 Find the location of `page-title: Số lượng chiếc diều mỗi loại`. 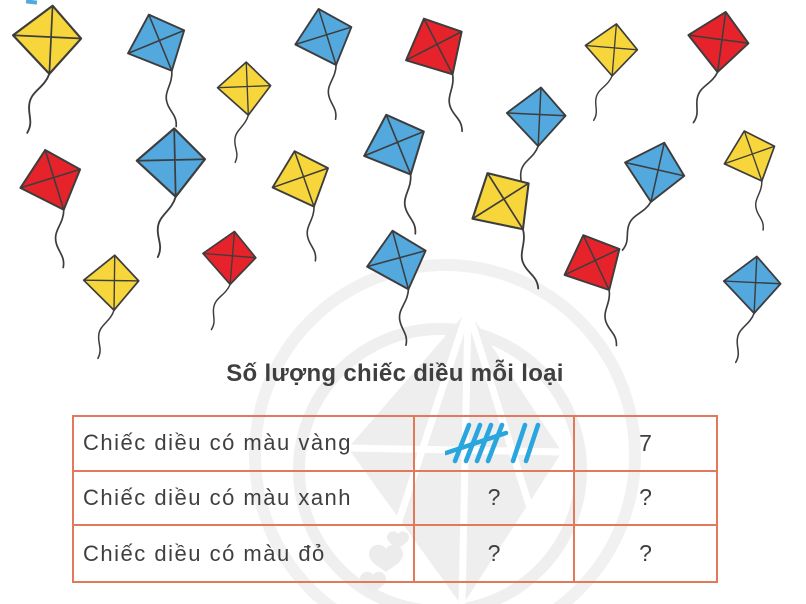

page-title: Số lượng chiếc diều mỗi loại is located at coordinates (395, 373).